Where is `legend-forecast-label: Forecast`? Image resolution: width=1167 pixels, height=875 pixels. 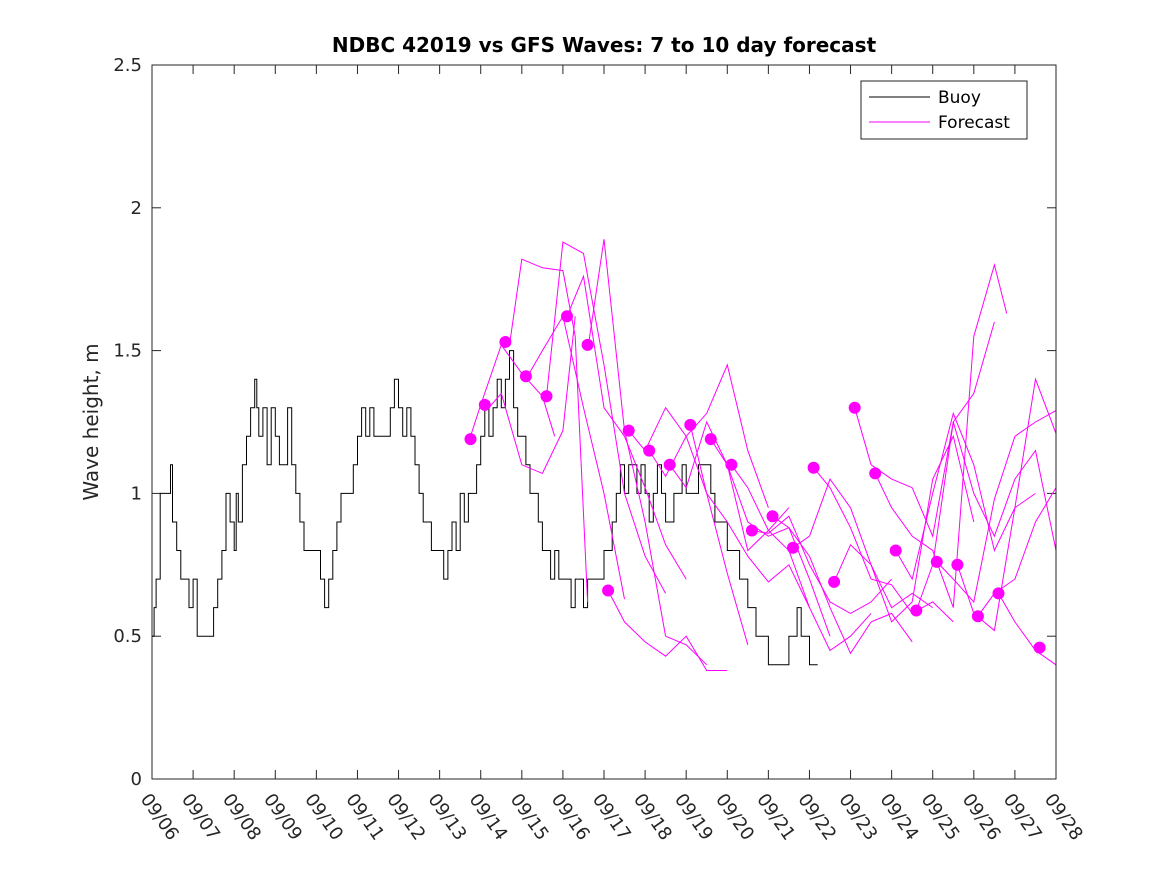 legend-forecast-label: Forecast is located at coordinates (974, 123).